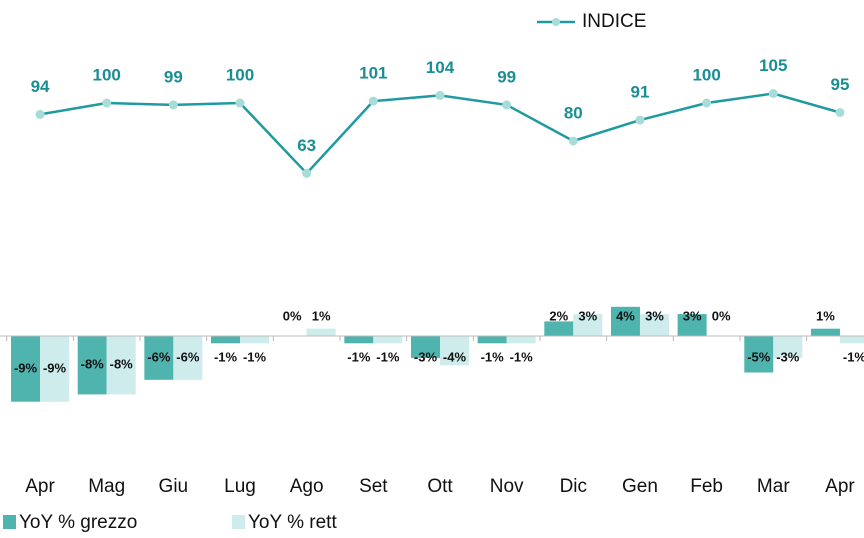  Describe the element at coordinates (706, 486) in the screenshot. I see `x-tick-label: Feb` at that location.